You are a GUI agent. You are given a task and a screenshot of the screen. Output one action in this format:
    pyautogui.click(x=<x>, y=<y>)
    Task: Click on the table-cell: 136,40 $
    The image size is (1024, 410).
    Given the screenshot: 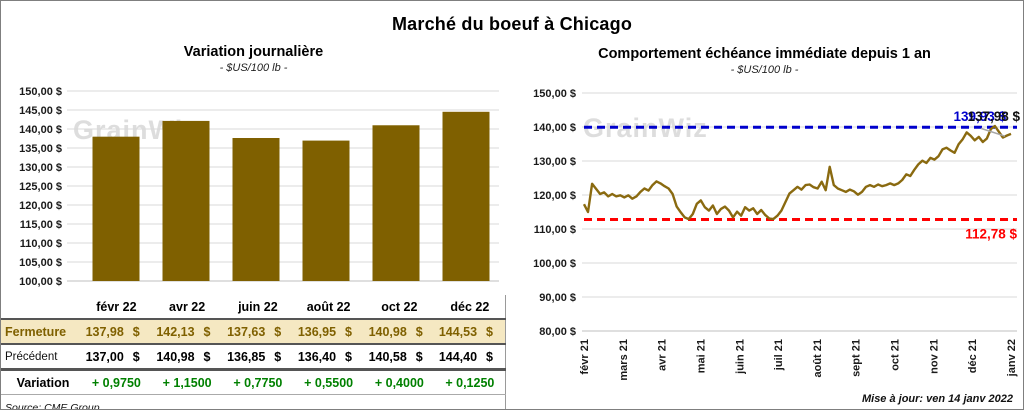 What is the action you would take?
    pyautogui.click(x=324, y=356)
    